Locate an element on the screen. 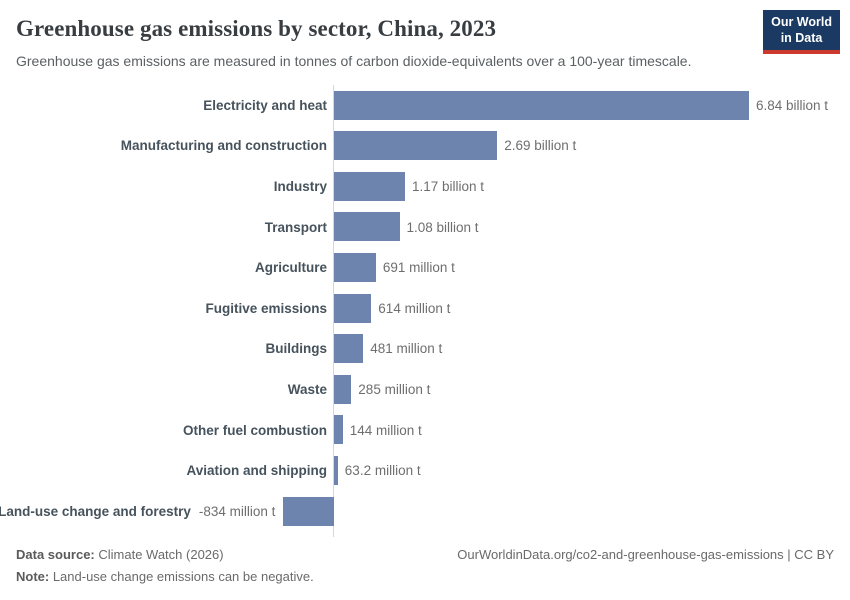  bar-row: Industry 1.17 billion t is located at coordinates (425, 186).